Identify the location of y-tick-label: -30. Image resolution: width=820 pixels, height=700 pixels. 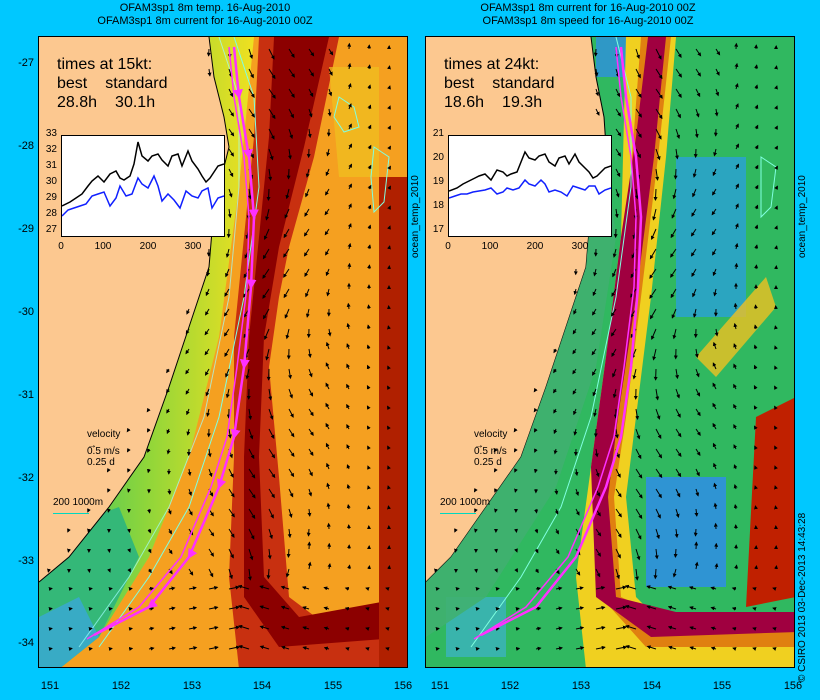
(26, 312).